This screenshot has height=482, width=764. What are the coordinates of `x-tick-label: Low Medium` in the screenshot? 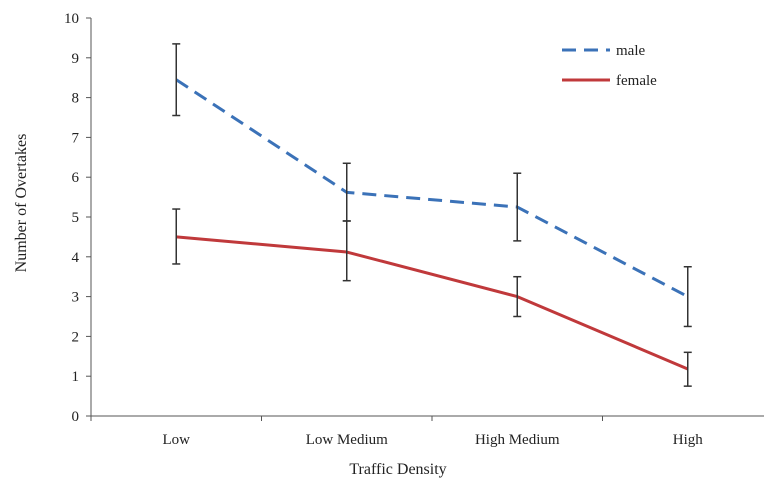 It's located at (347, 440).